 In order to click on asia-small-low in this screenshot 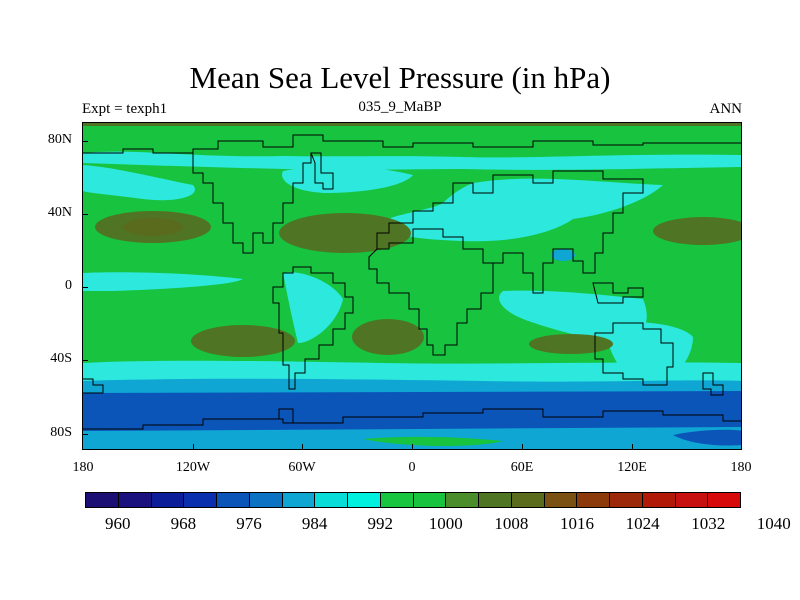, I will do `click(563, 255)`.